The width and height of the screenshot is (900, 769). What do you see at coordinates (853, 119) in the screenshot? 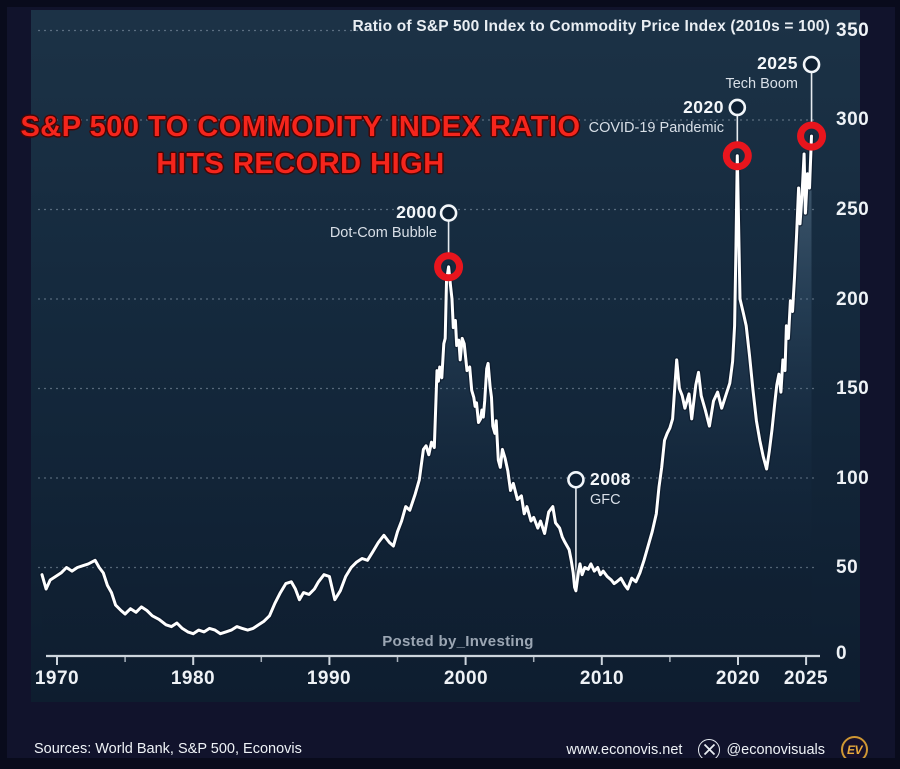
I see `y-tick-label-300: 300` at bounding box center [853, 119].